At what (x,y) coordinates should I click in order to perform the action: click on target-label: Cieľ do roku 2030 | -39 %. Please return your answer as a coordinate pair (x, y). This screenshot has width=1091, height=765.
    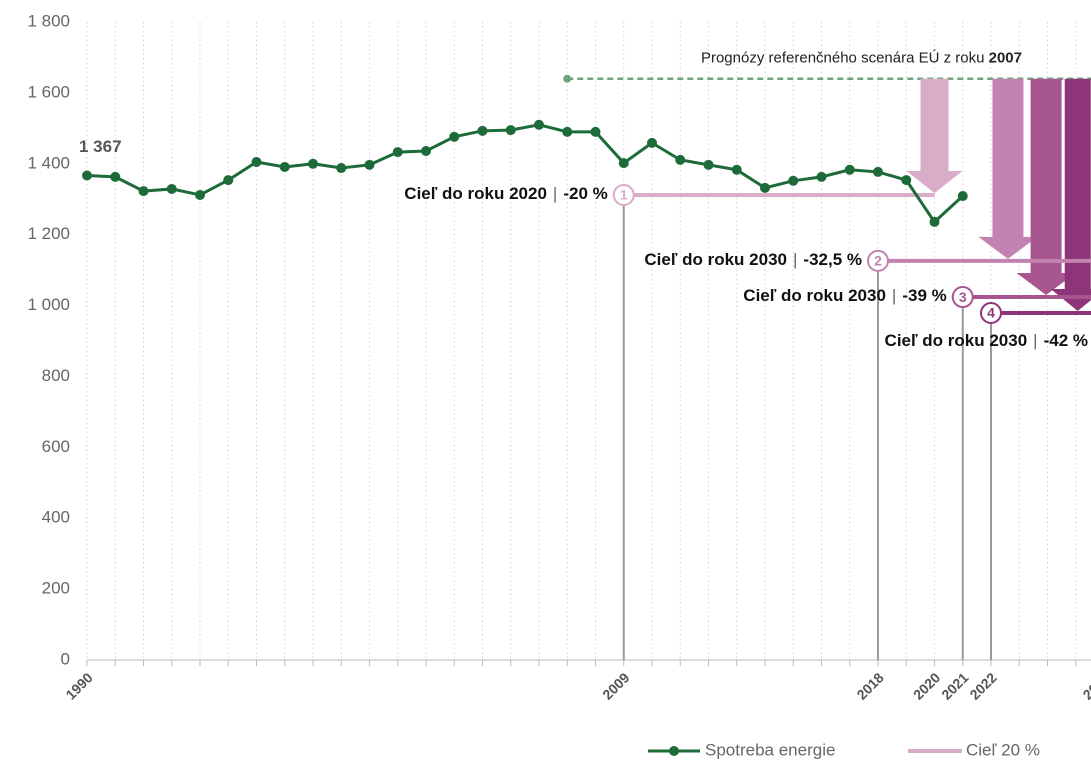
    Looking at the image, I should click on (844, 296).